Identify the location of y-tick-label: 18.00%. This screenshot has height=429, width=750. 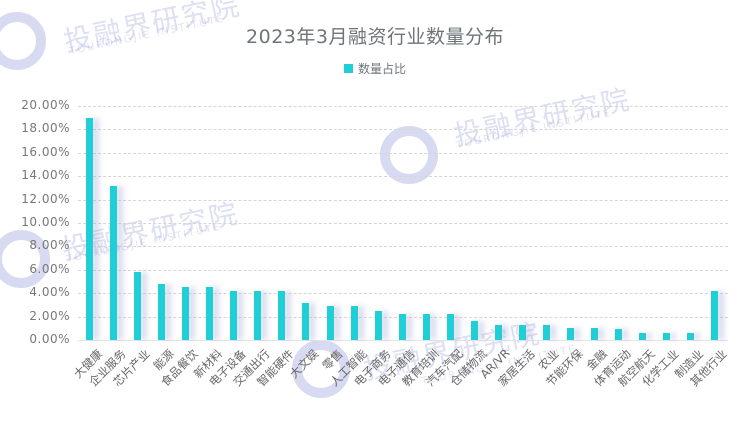
(45, 128).